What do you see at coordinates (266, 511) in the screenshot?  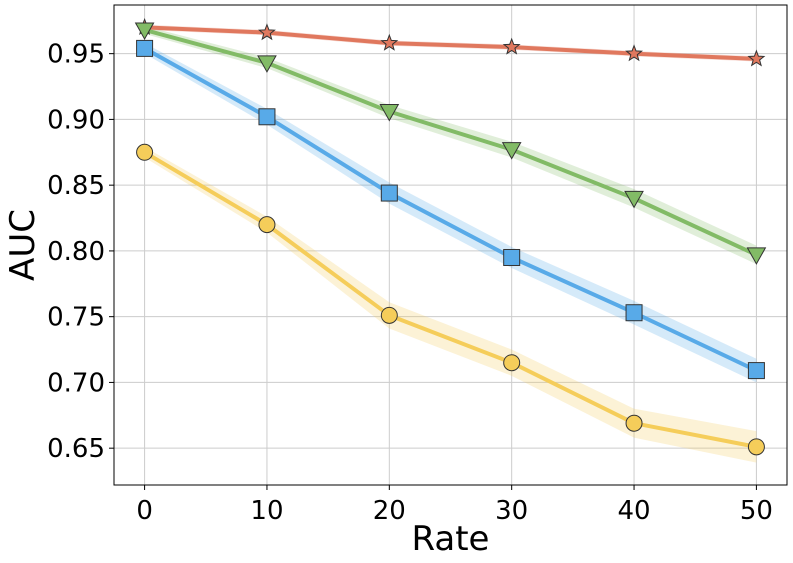 I see `x-tick-label: 10` at bounding box center [266, 511].